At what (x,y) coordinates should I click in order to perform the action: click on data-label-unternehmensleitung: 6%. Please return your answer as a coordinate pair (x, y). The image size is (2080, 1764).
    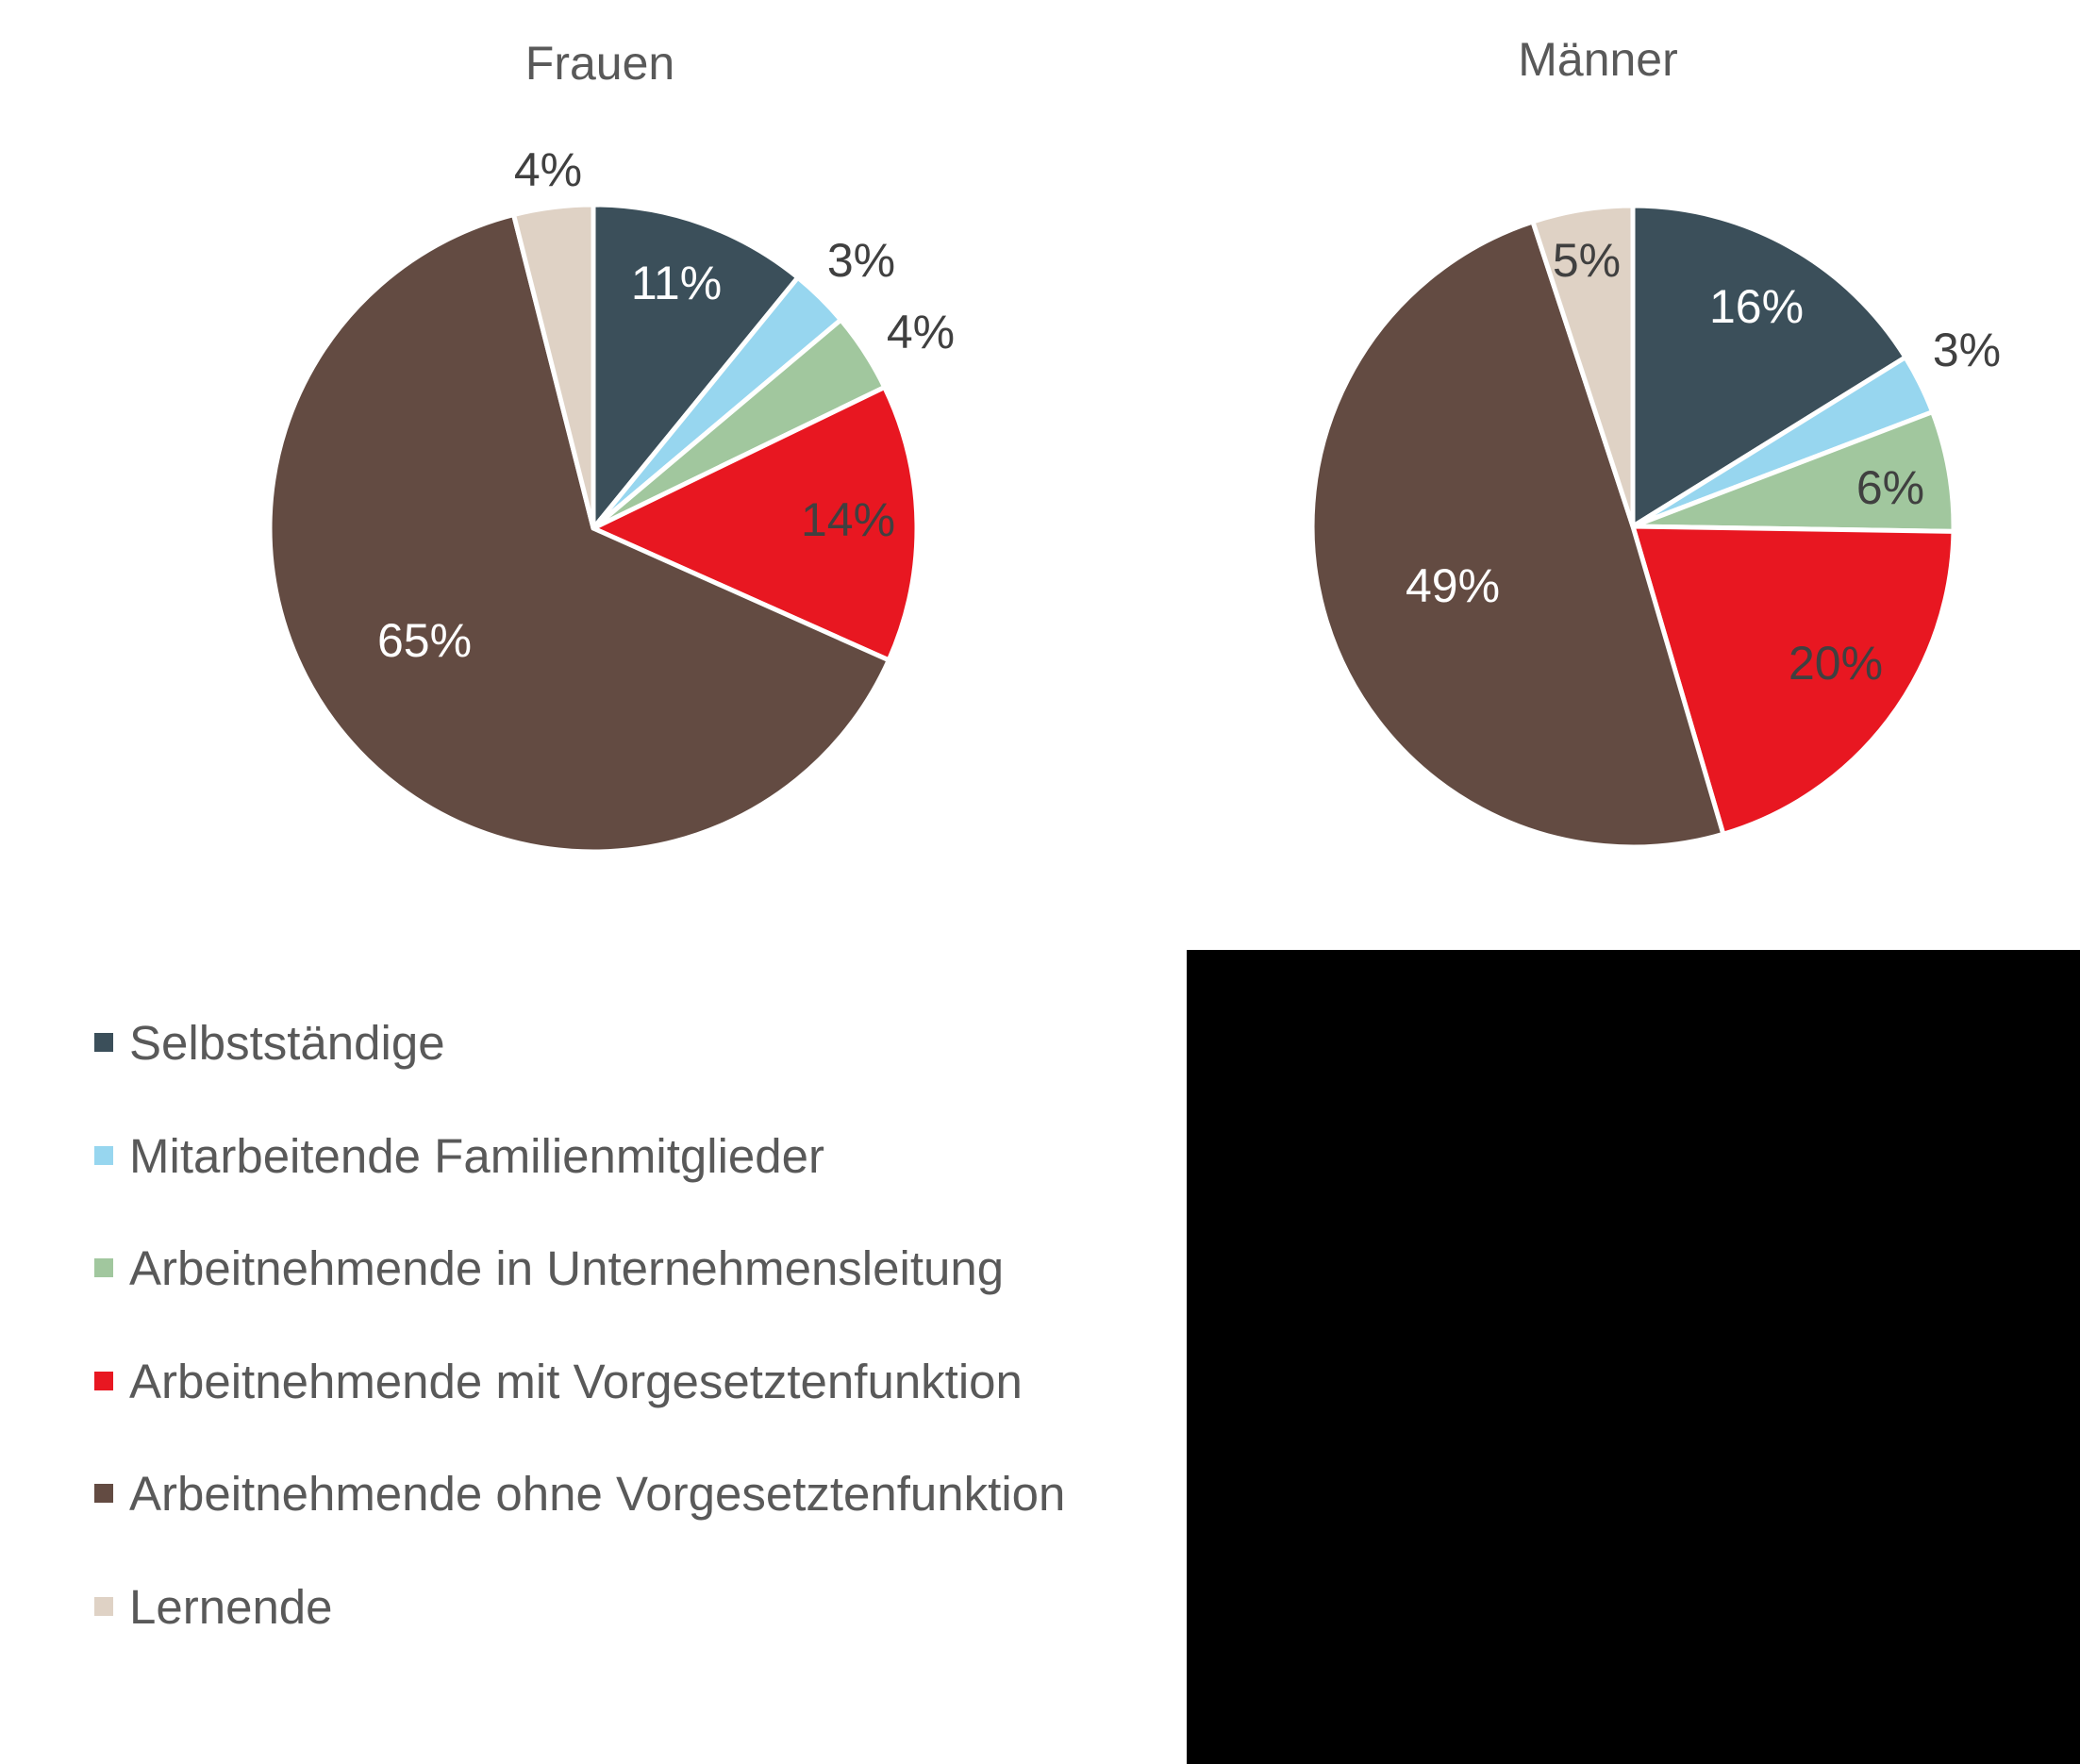
    Looking at the image, I should click on (1890, 488).